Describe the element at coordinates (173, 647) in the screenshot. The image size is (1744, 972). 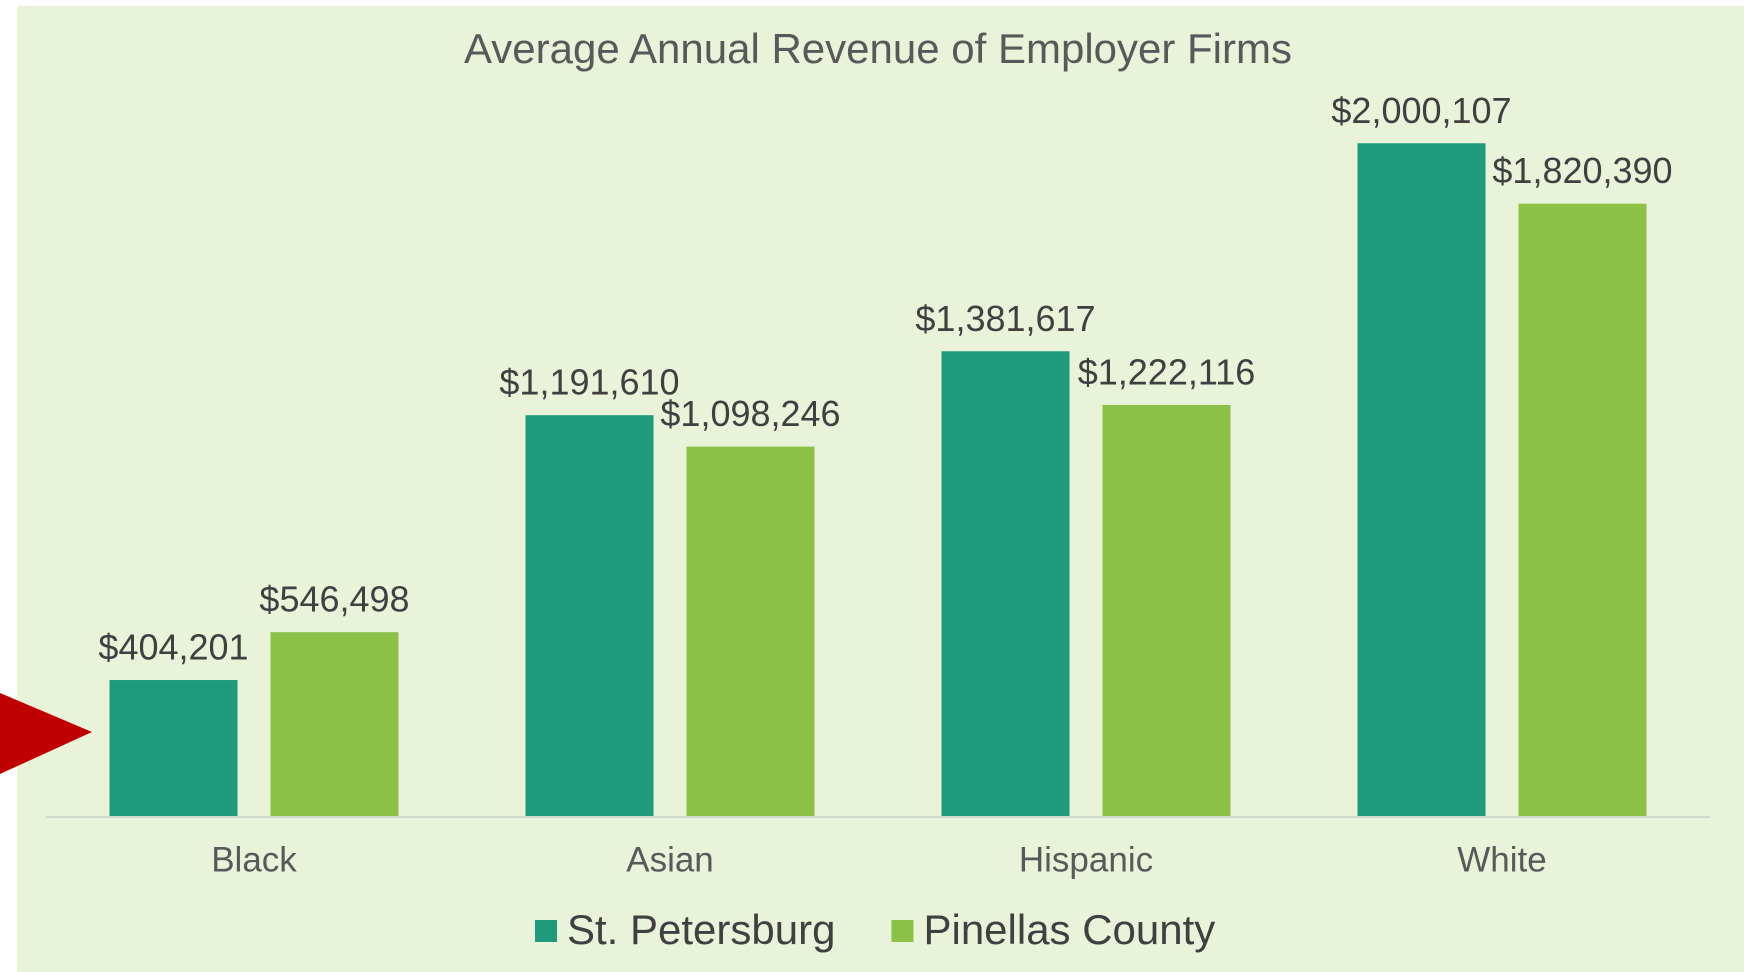
I see `data-label: $404,201` at that location.